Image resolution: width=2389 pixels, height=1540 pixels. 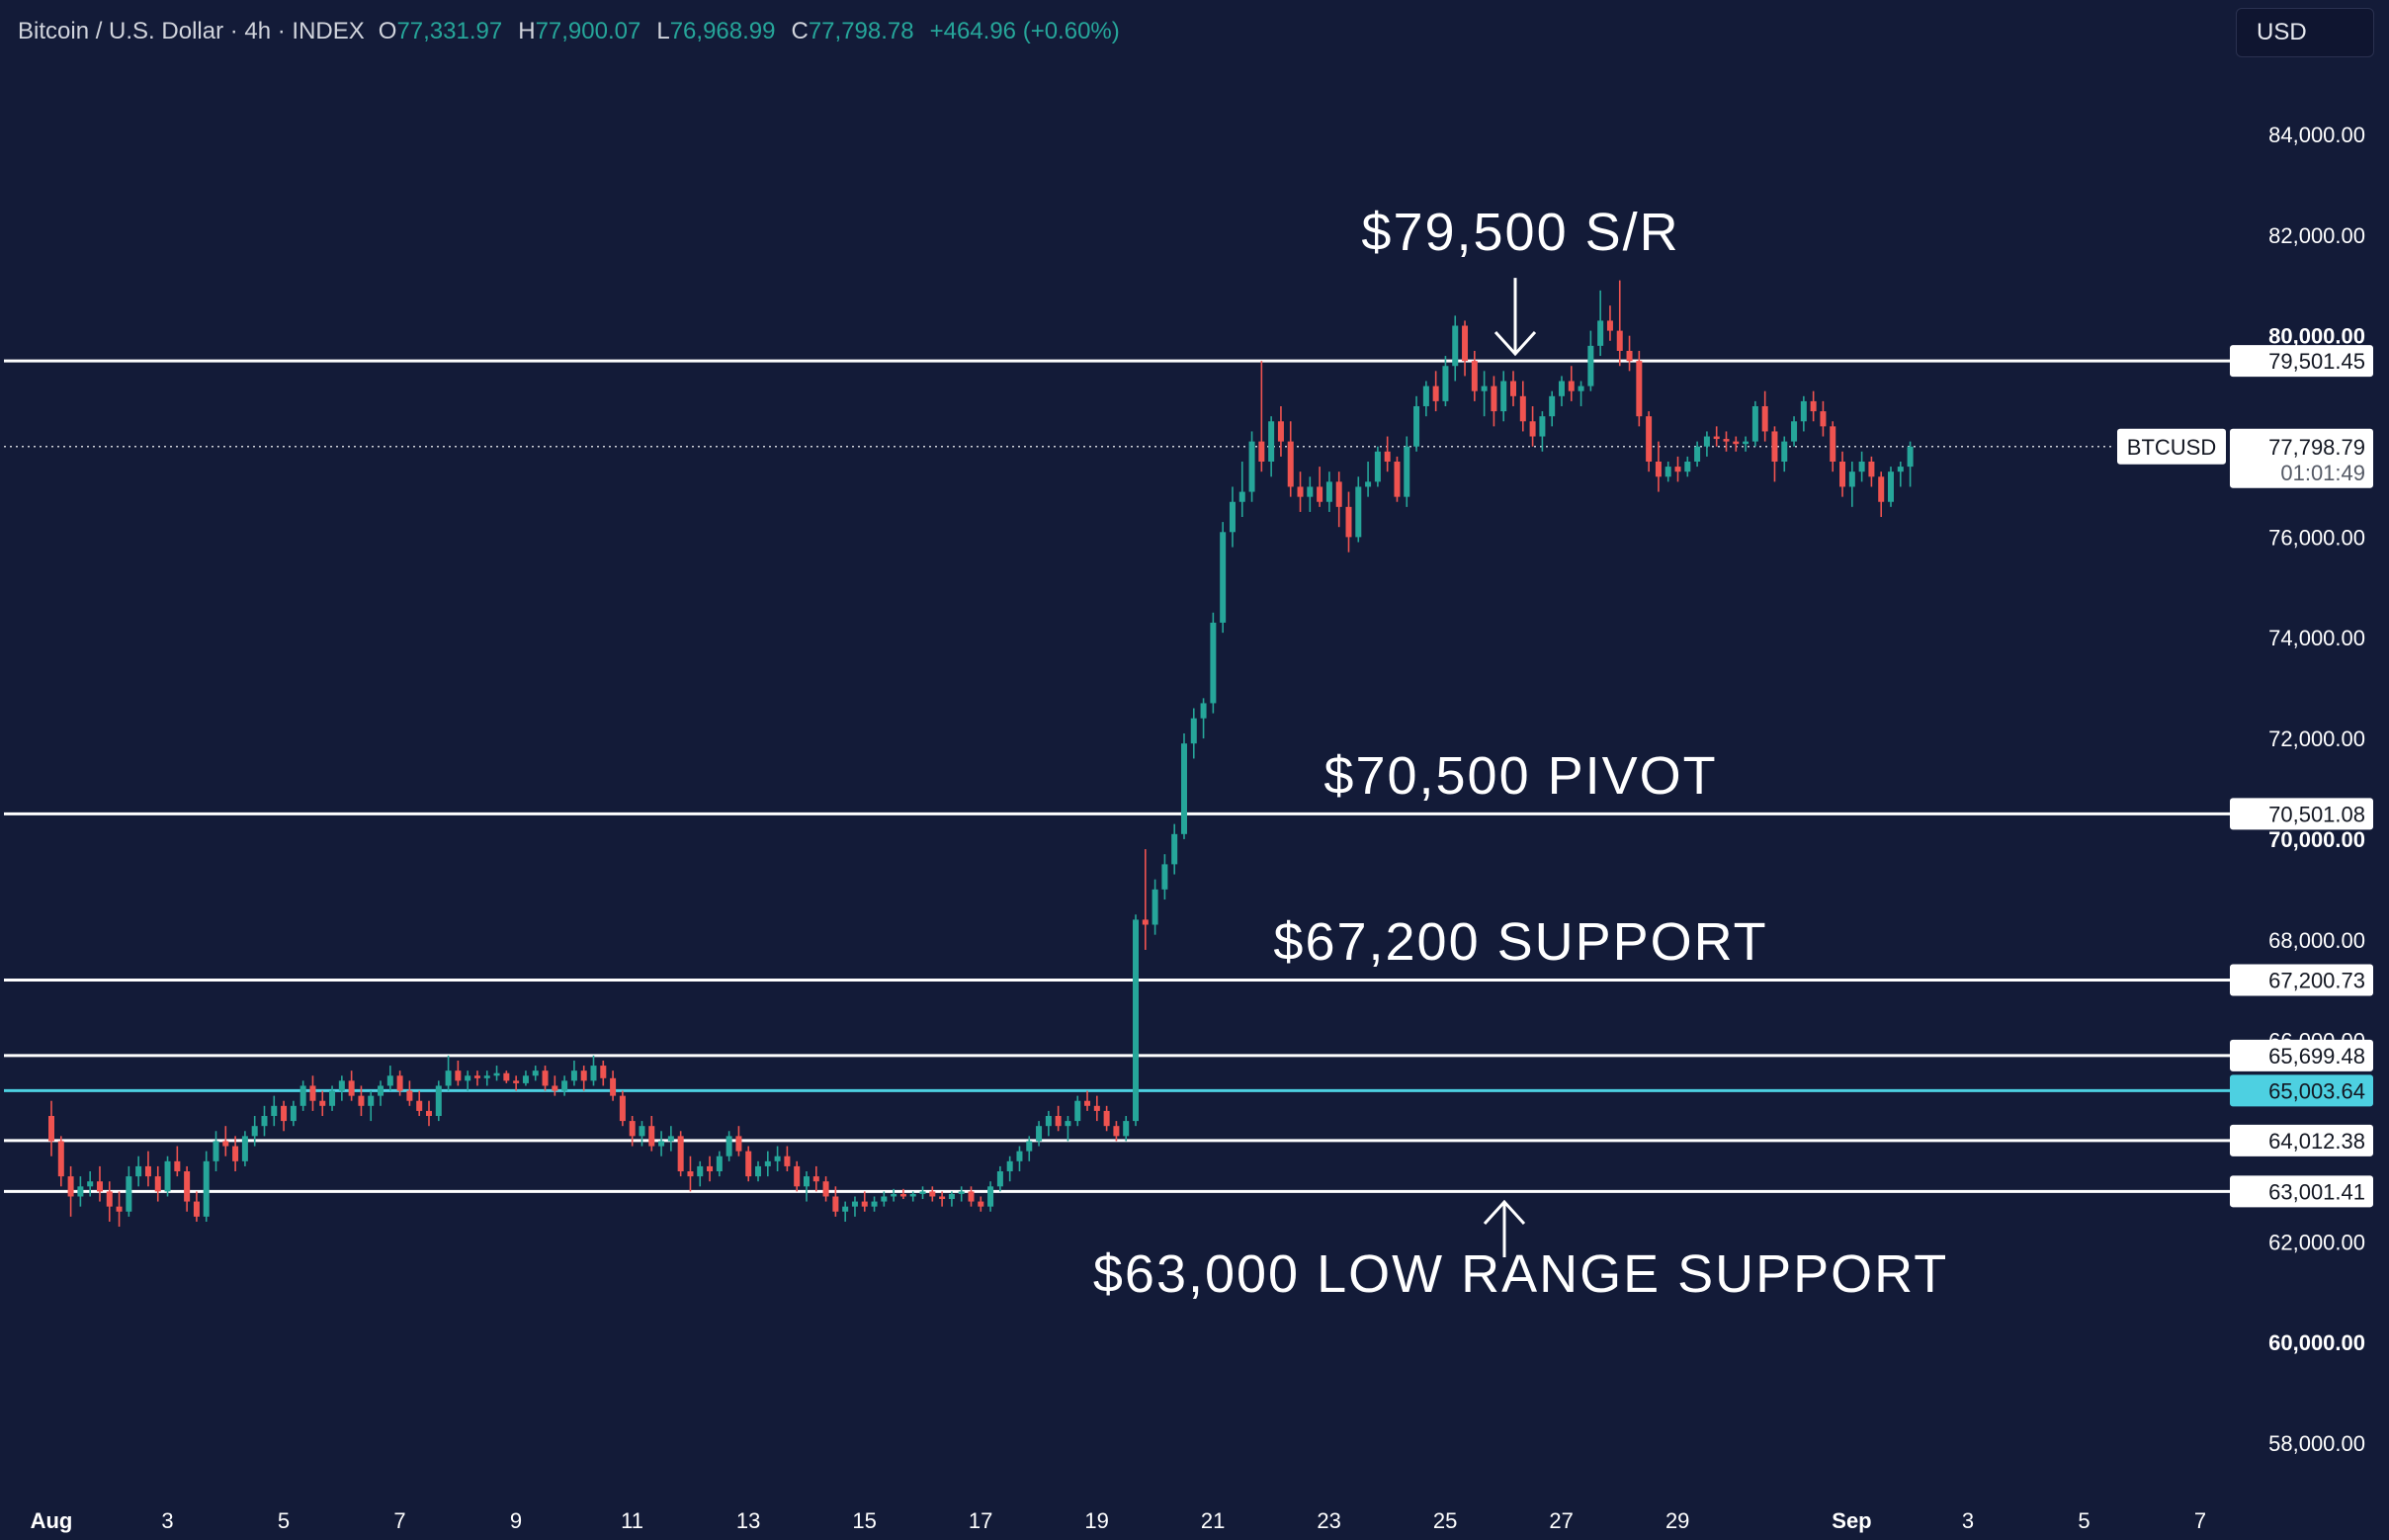 What do you see at coordinates (2302, 980) in the screenshot?
I see `level-price-label: 67,200.73` at bounding box center [2302, 980].